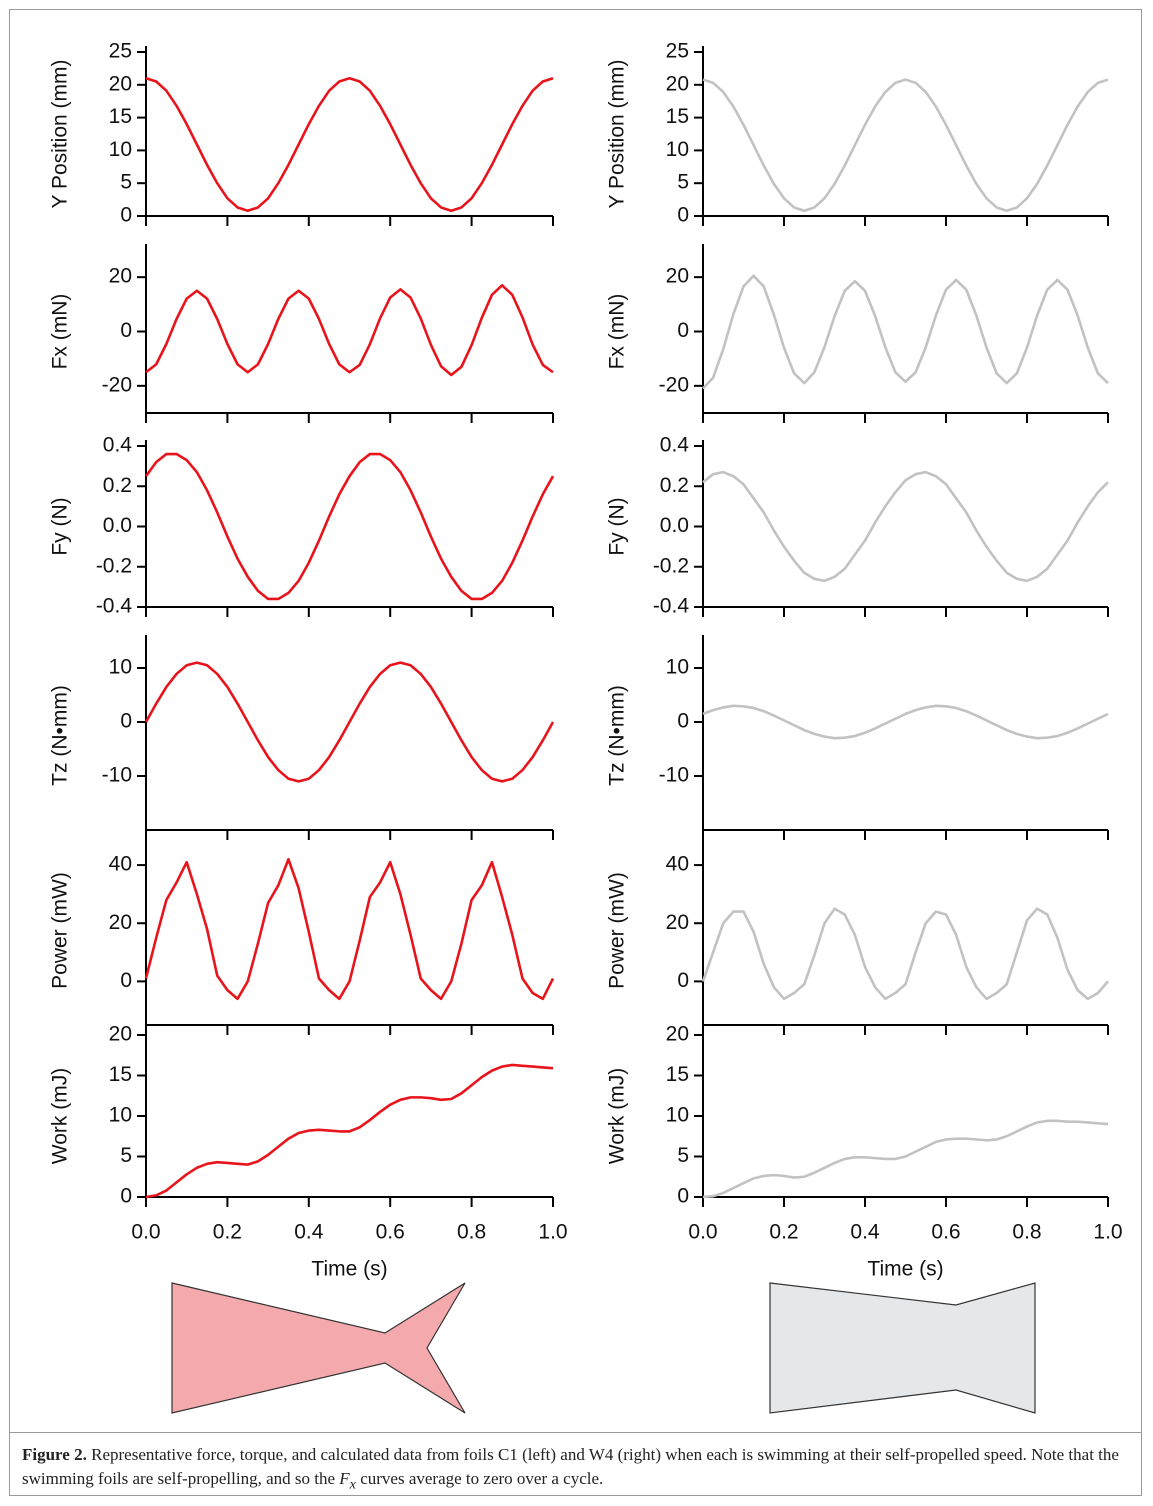 The width and height of the screenshot is (1153, 1506). Describe the element at coordinates (54, 1454) in the screenshot. I see `caption-label: Figure 2.` at that location.